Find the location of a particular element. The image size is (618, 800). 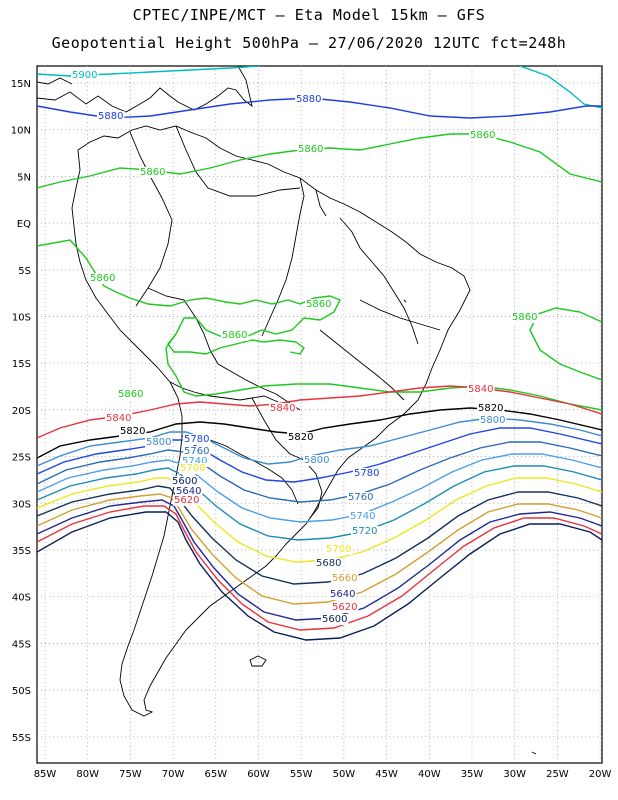

latitude-tick-label: 10N is located at coordinates (21, 131).